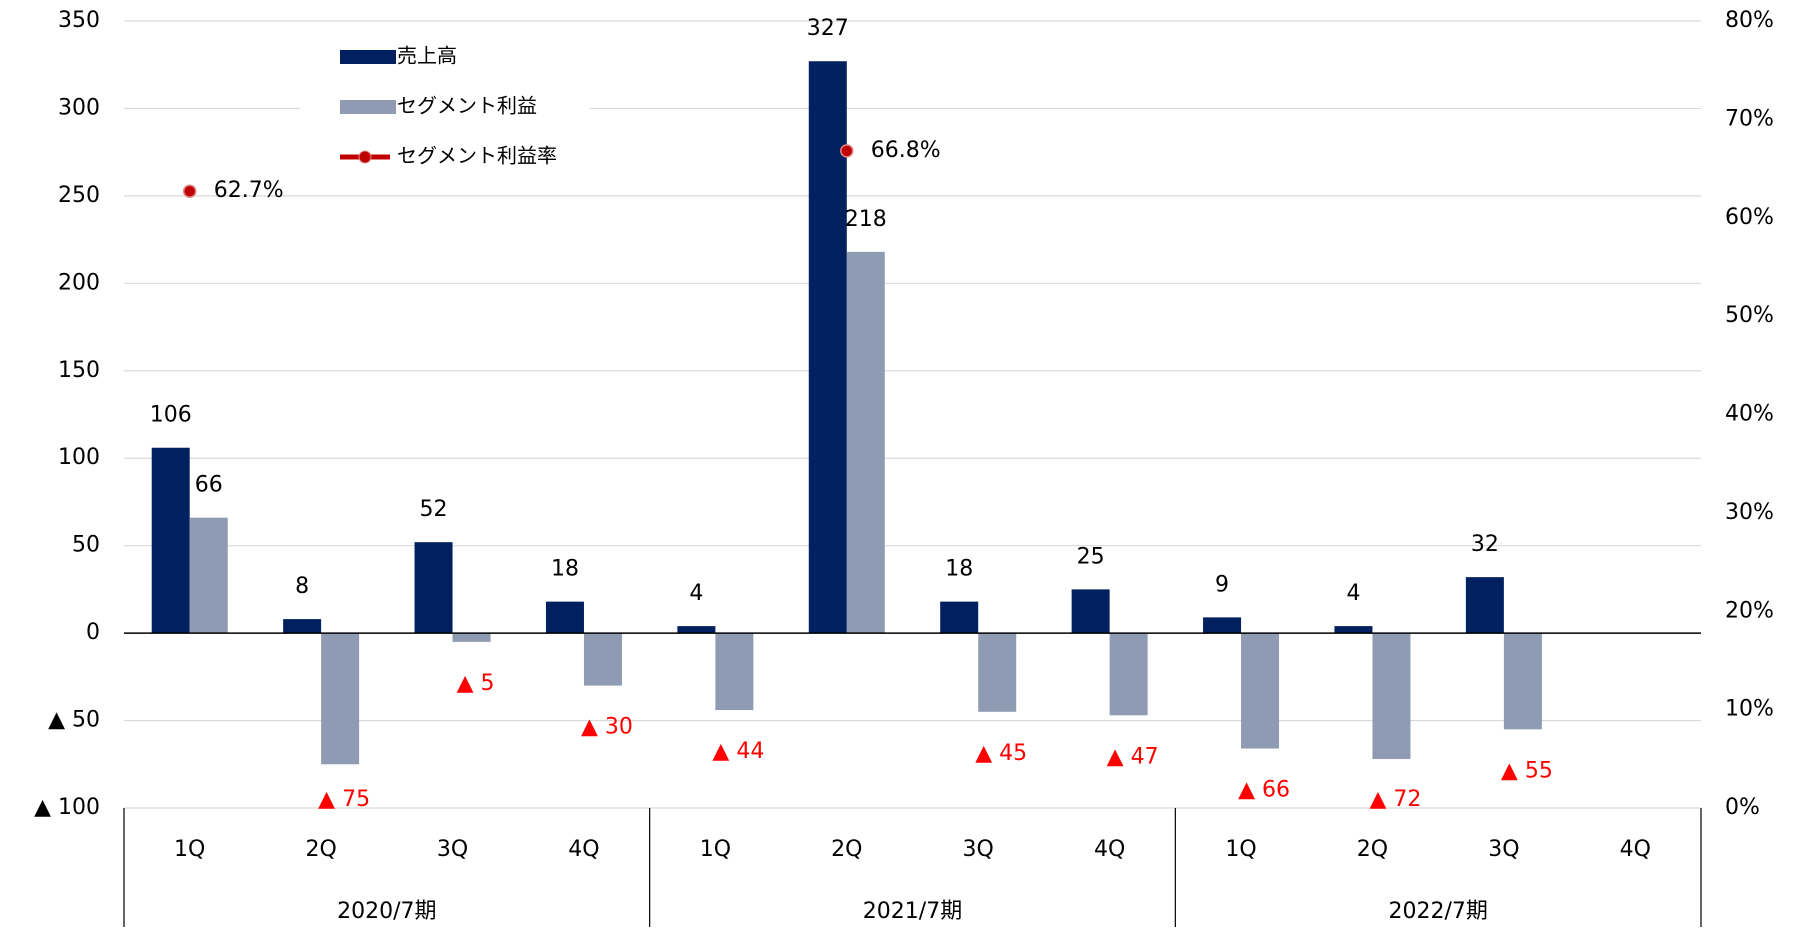  I want to click on legend-label: セグメント利益率, so click(477, 156).